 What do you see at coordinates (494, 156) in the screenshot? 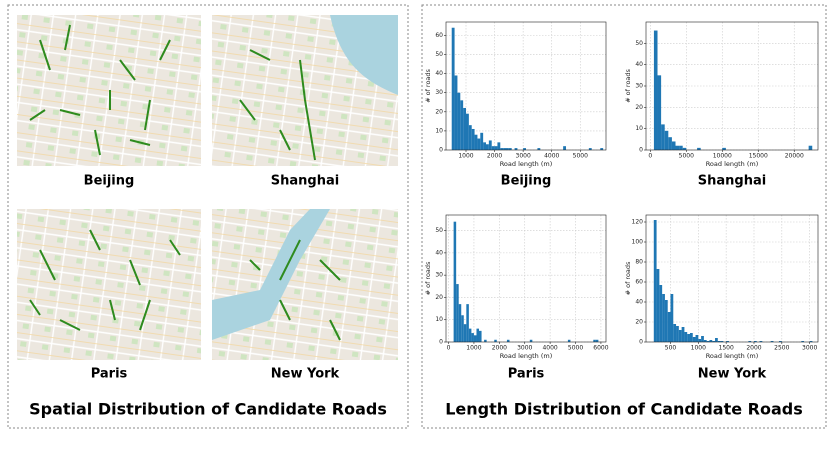
I see `x-tick-label: 2000` at bounding box center [494, 156].